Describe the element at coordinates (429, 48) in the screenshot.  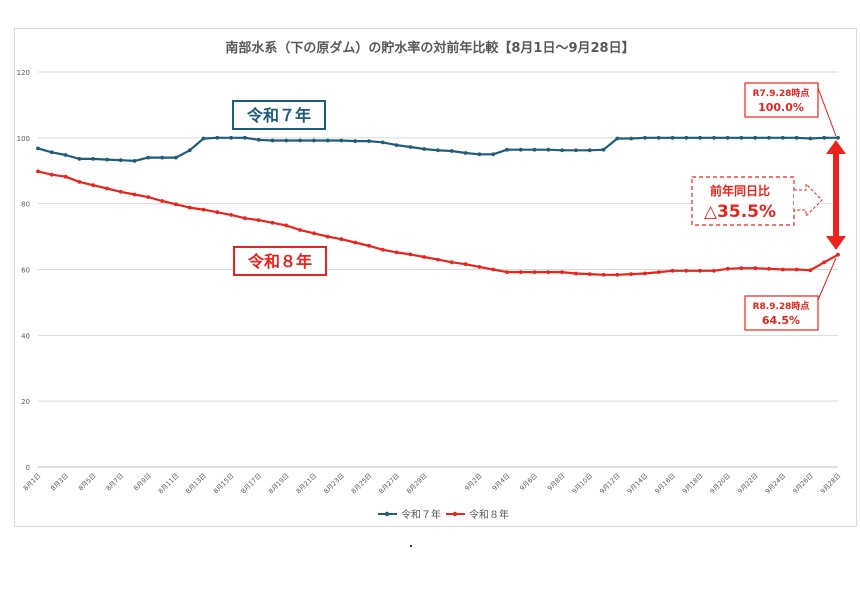
I see `chart-title: 南部水系（下の原ダム）の貯水率の対前年比較【8月1日～9月28日】` at that location.